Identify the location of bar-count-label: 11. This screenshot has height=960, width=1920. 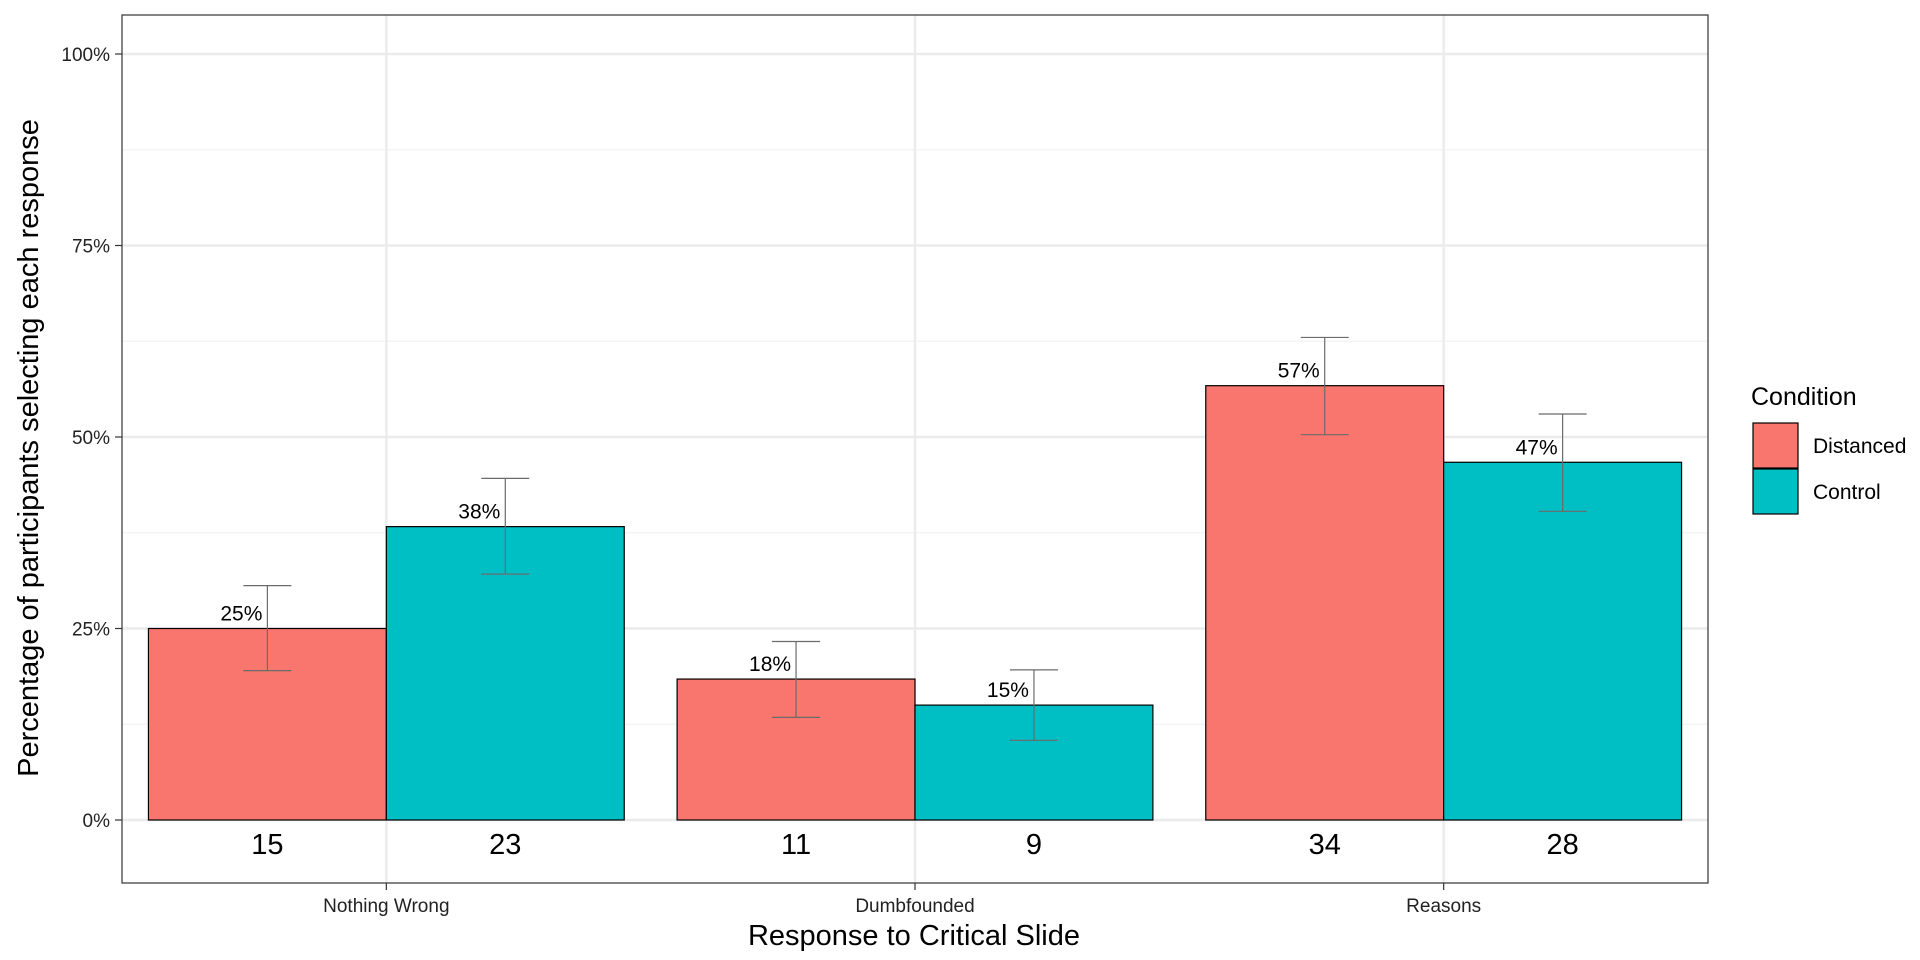
(796, 845).